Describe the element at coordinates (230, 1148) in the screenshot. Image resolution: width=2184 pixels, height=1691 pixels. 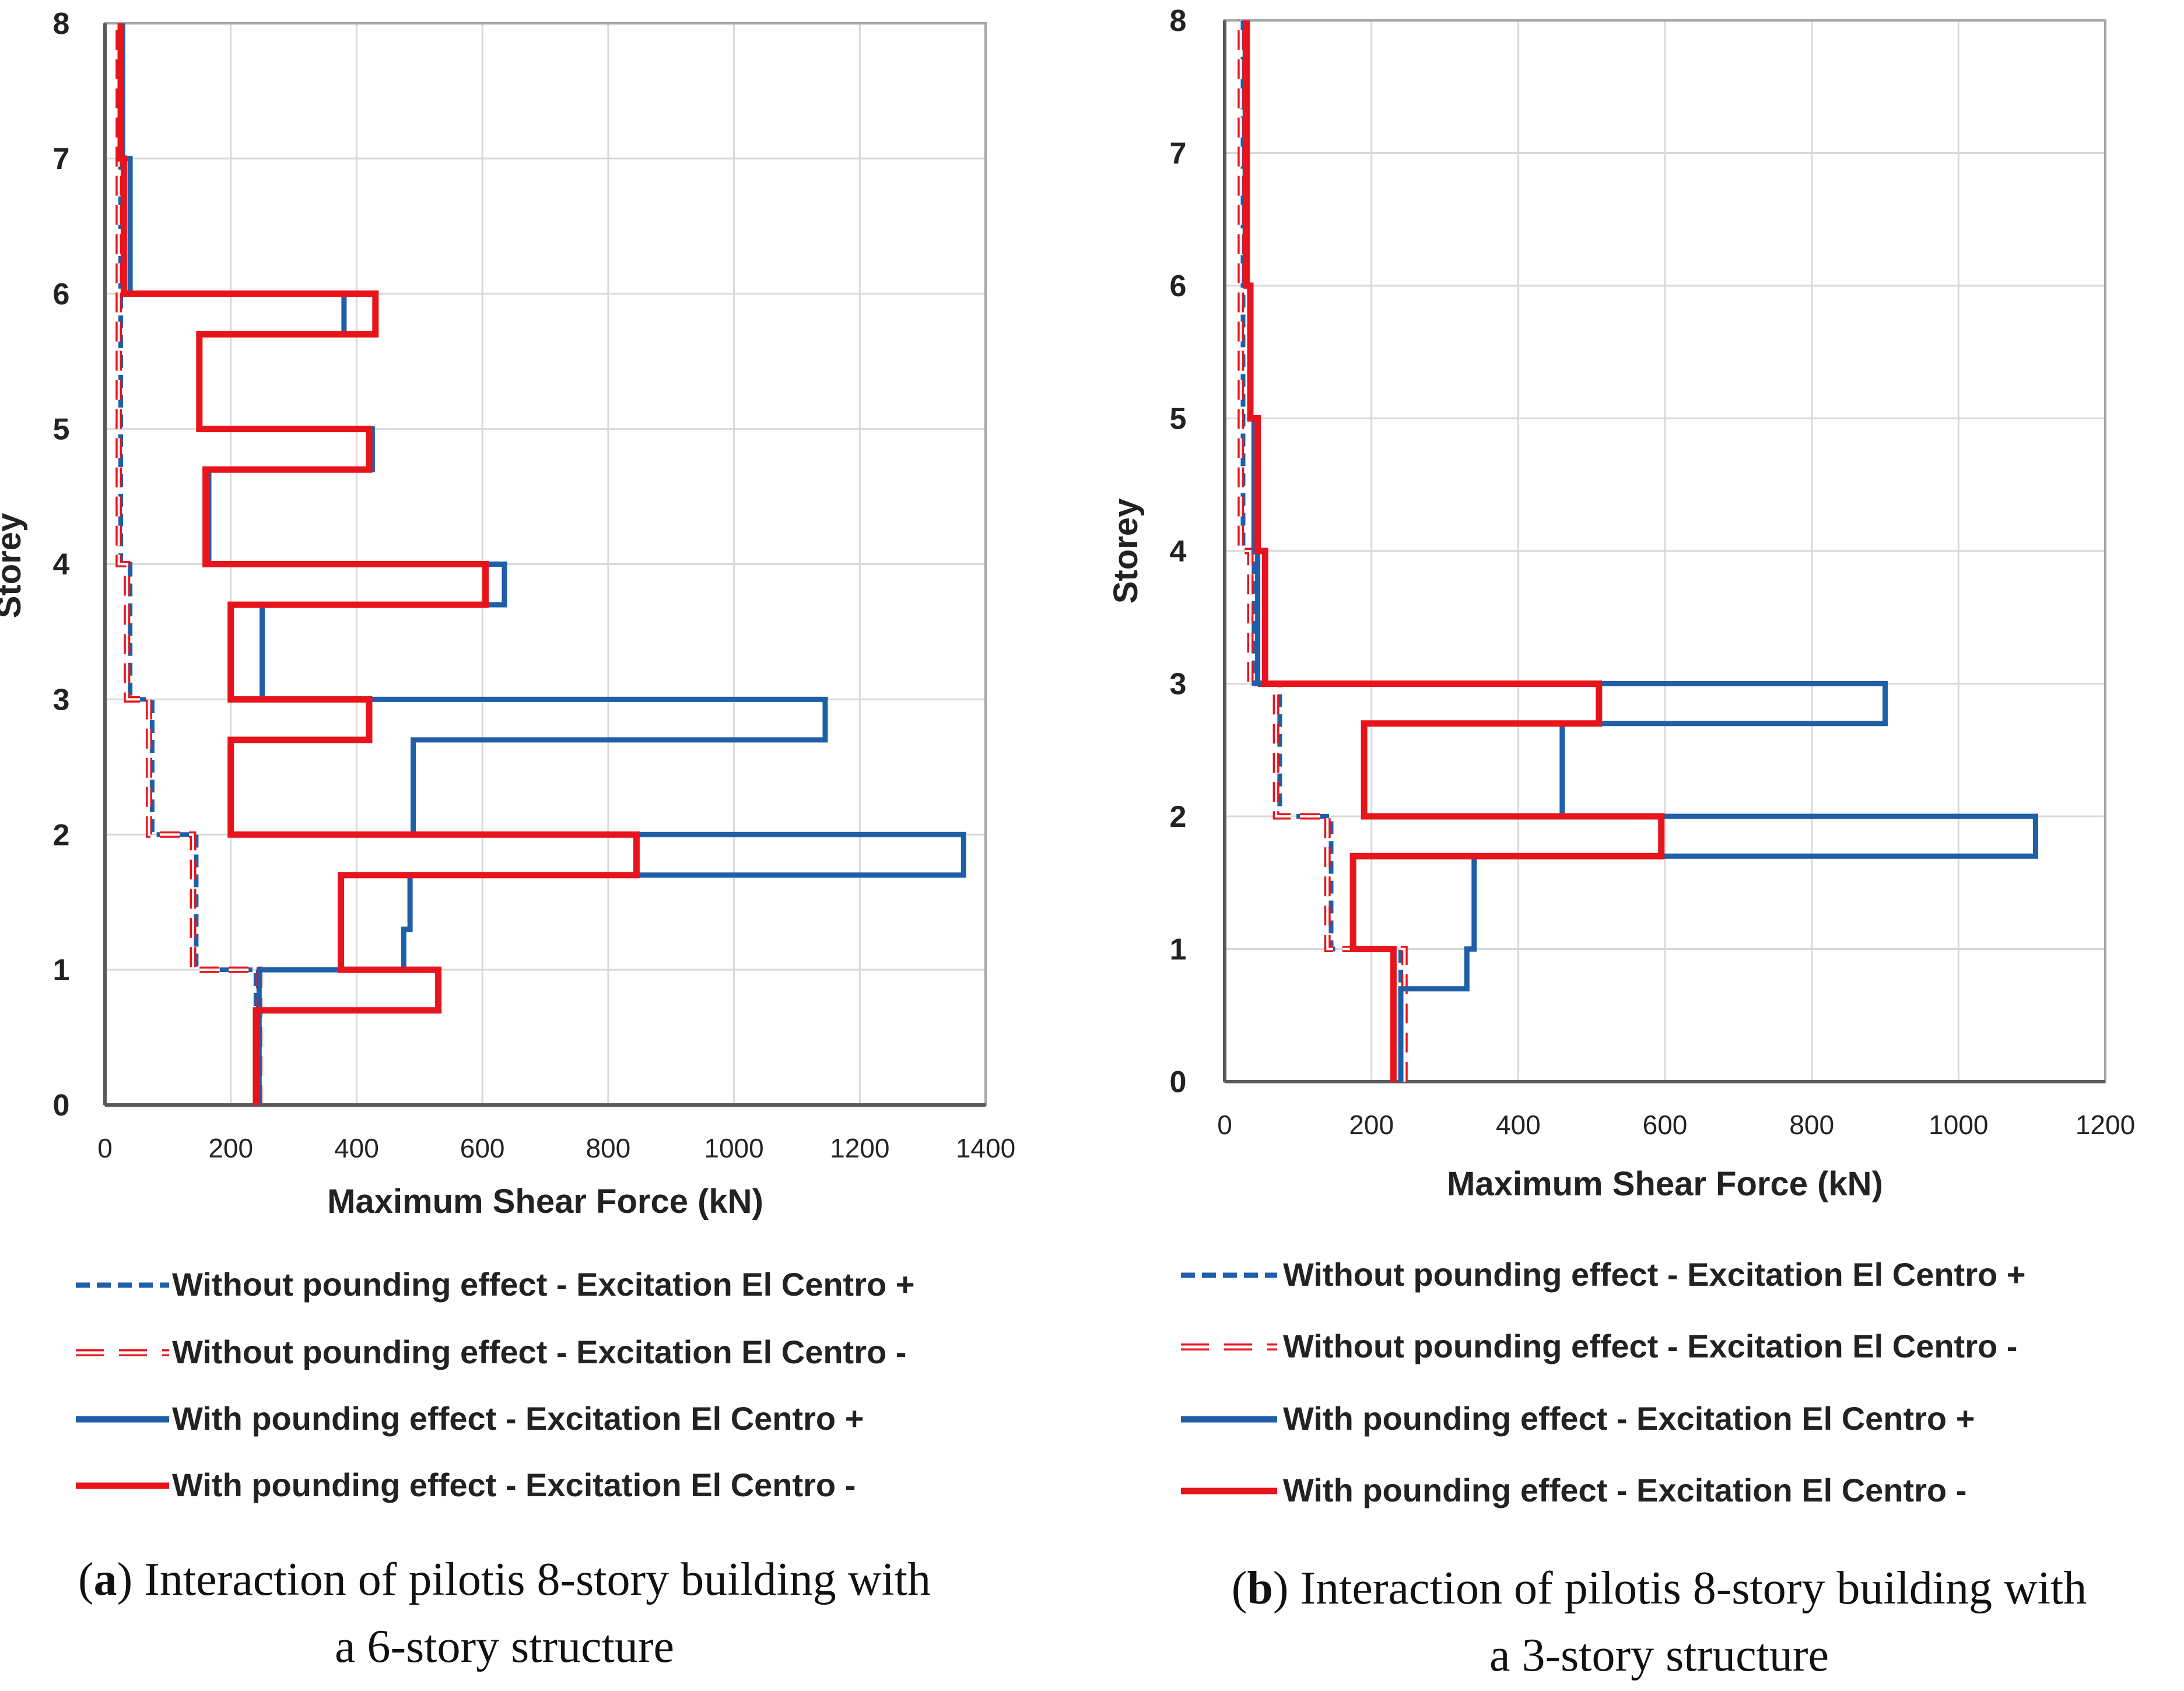
I see `chart-a-x-tick-label: 200` at that location.